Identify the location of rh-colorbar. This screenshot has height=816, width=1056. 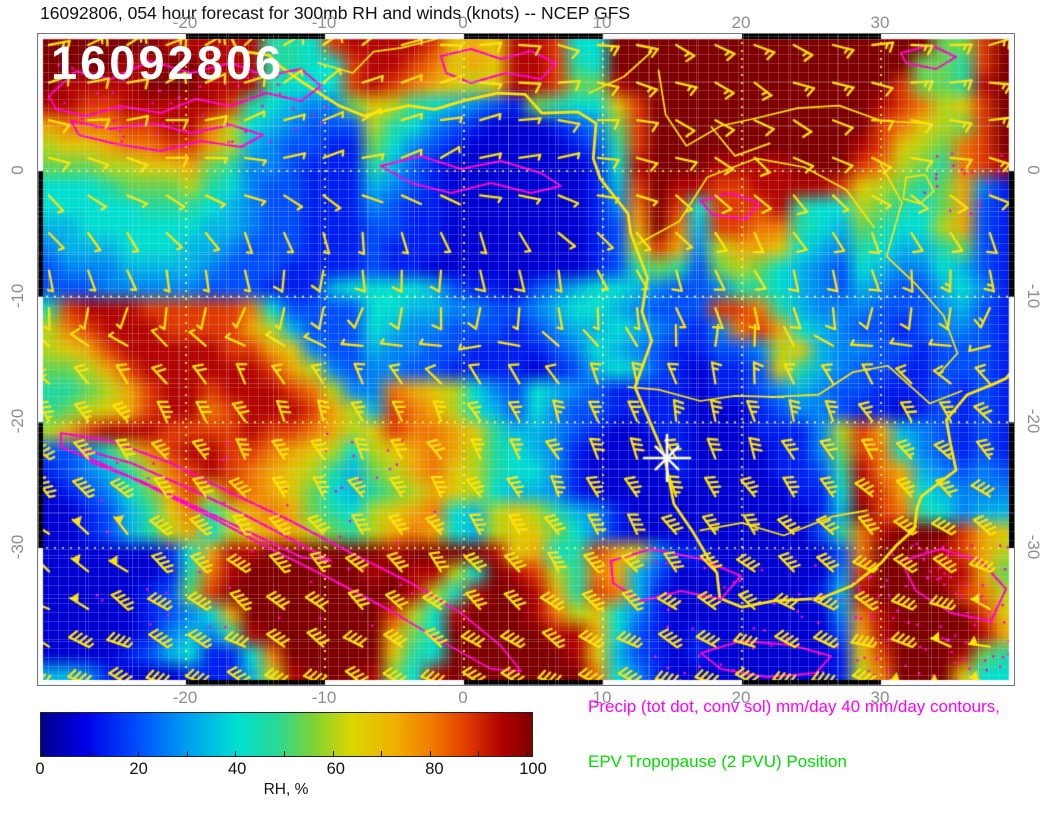
(286, 734).